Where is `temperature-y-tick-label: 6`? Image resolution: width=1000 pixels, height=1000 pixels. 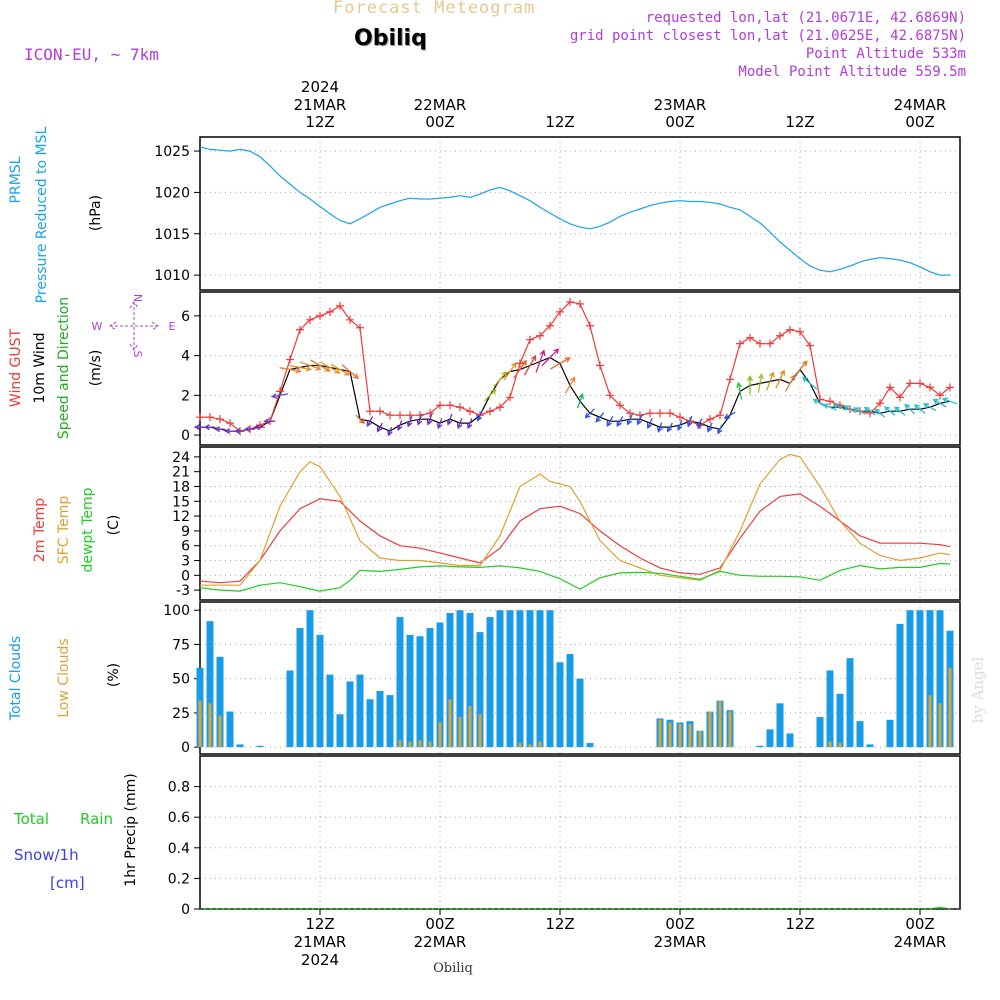 temperature-y-tick-label: 6 is located at coordinates (185, 547).